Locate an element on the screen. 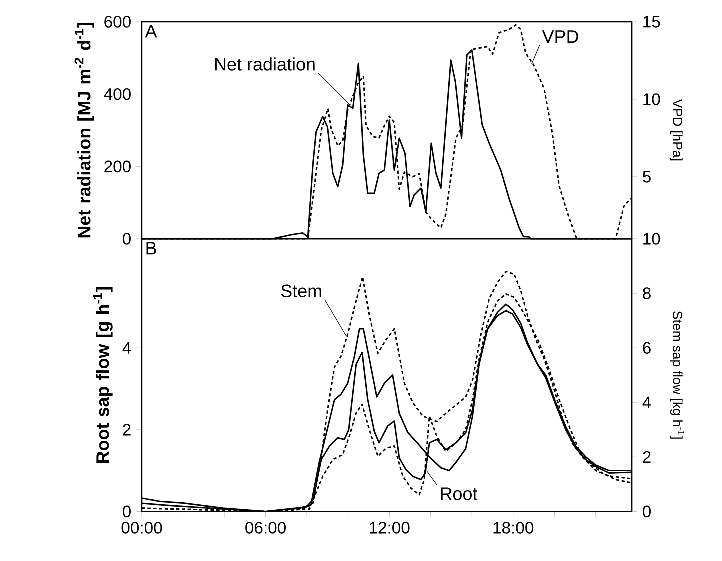 The image size is (722, 561). y-tick-label: 4 is located at coordinates (127, 348).